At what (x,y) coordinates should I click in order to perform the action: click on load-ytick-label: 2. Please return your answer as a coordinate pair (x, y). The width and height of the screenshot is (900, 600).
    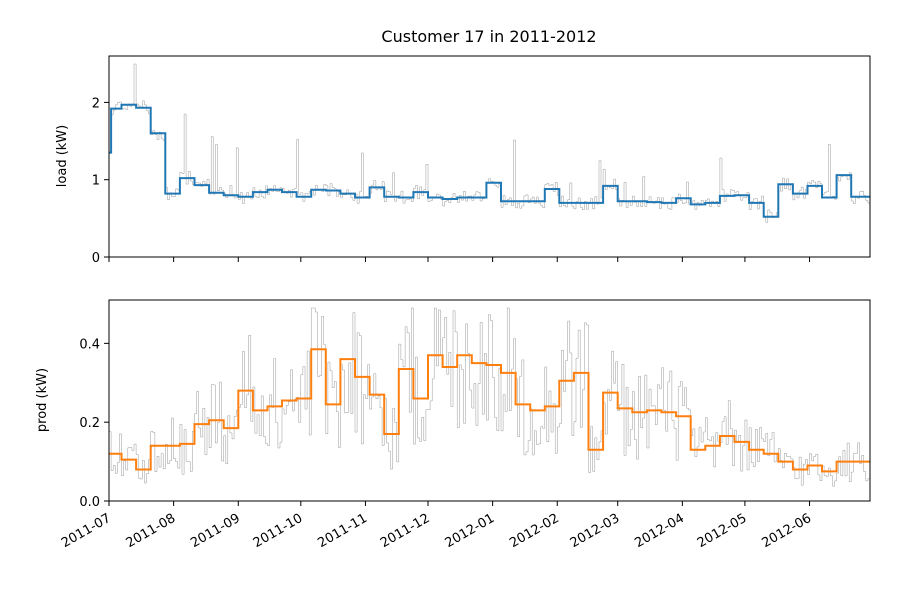
    Looking at the image, I should click on (96, 103).